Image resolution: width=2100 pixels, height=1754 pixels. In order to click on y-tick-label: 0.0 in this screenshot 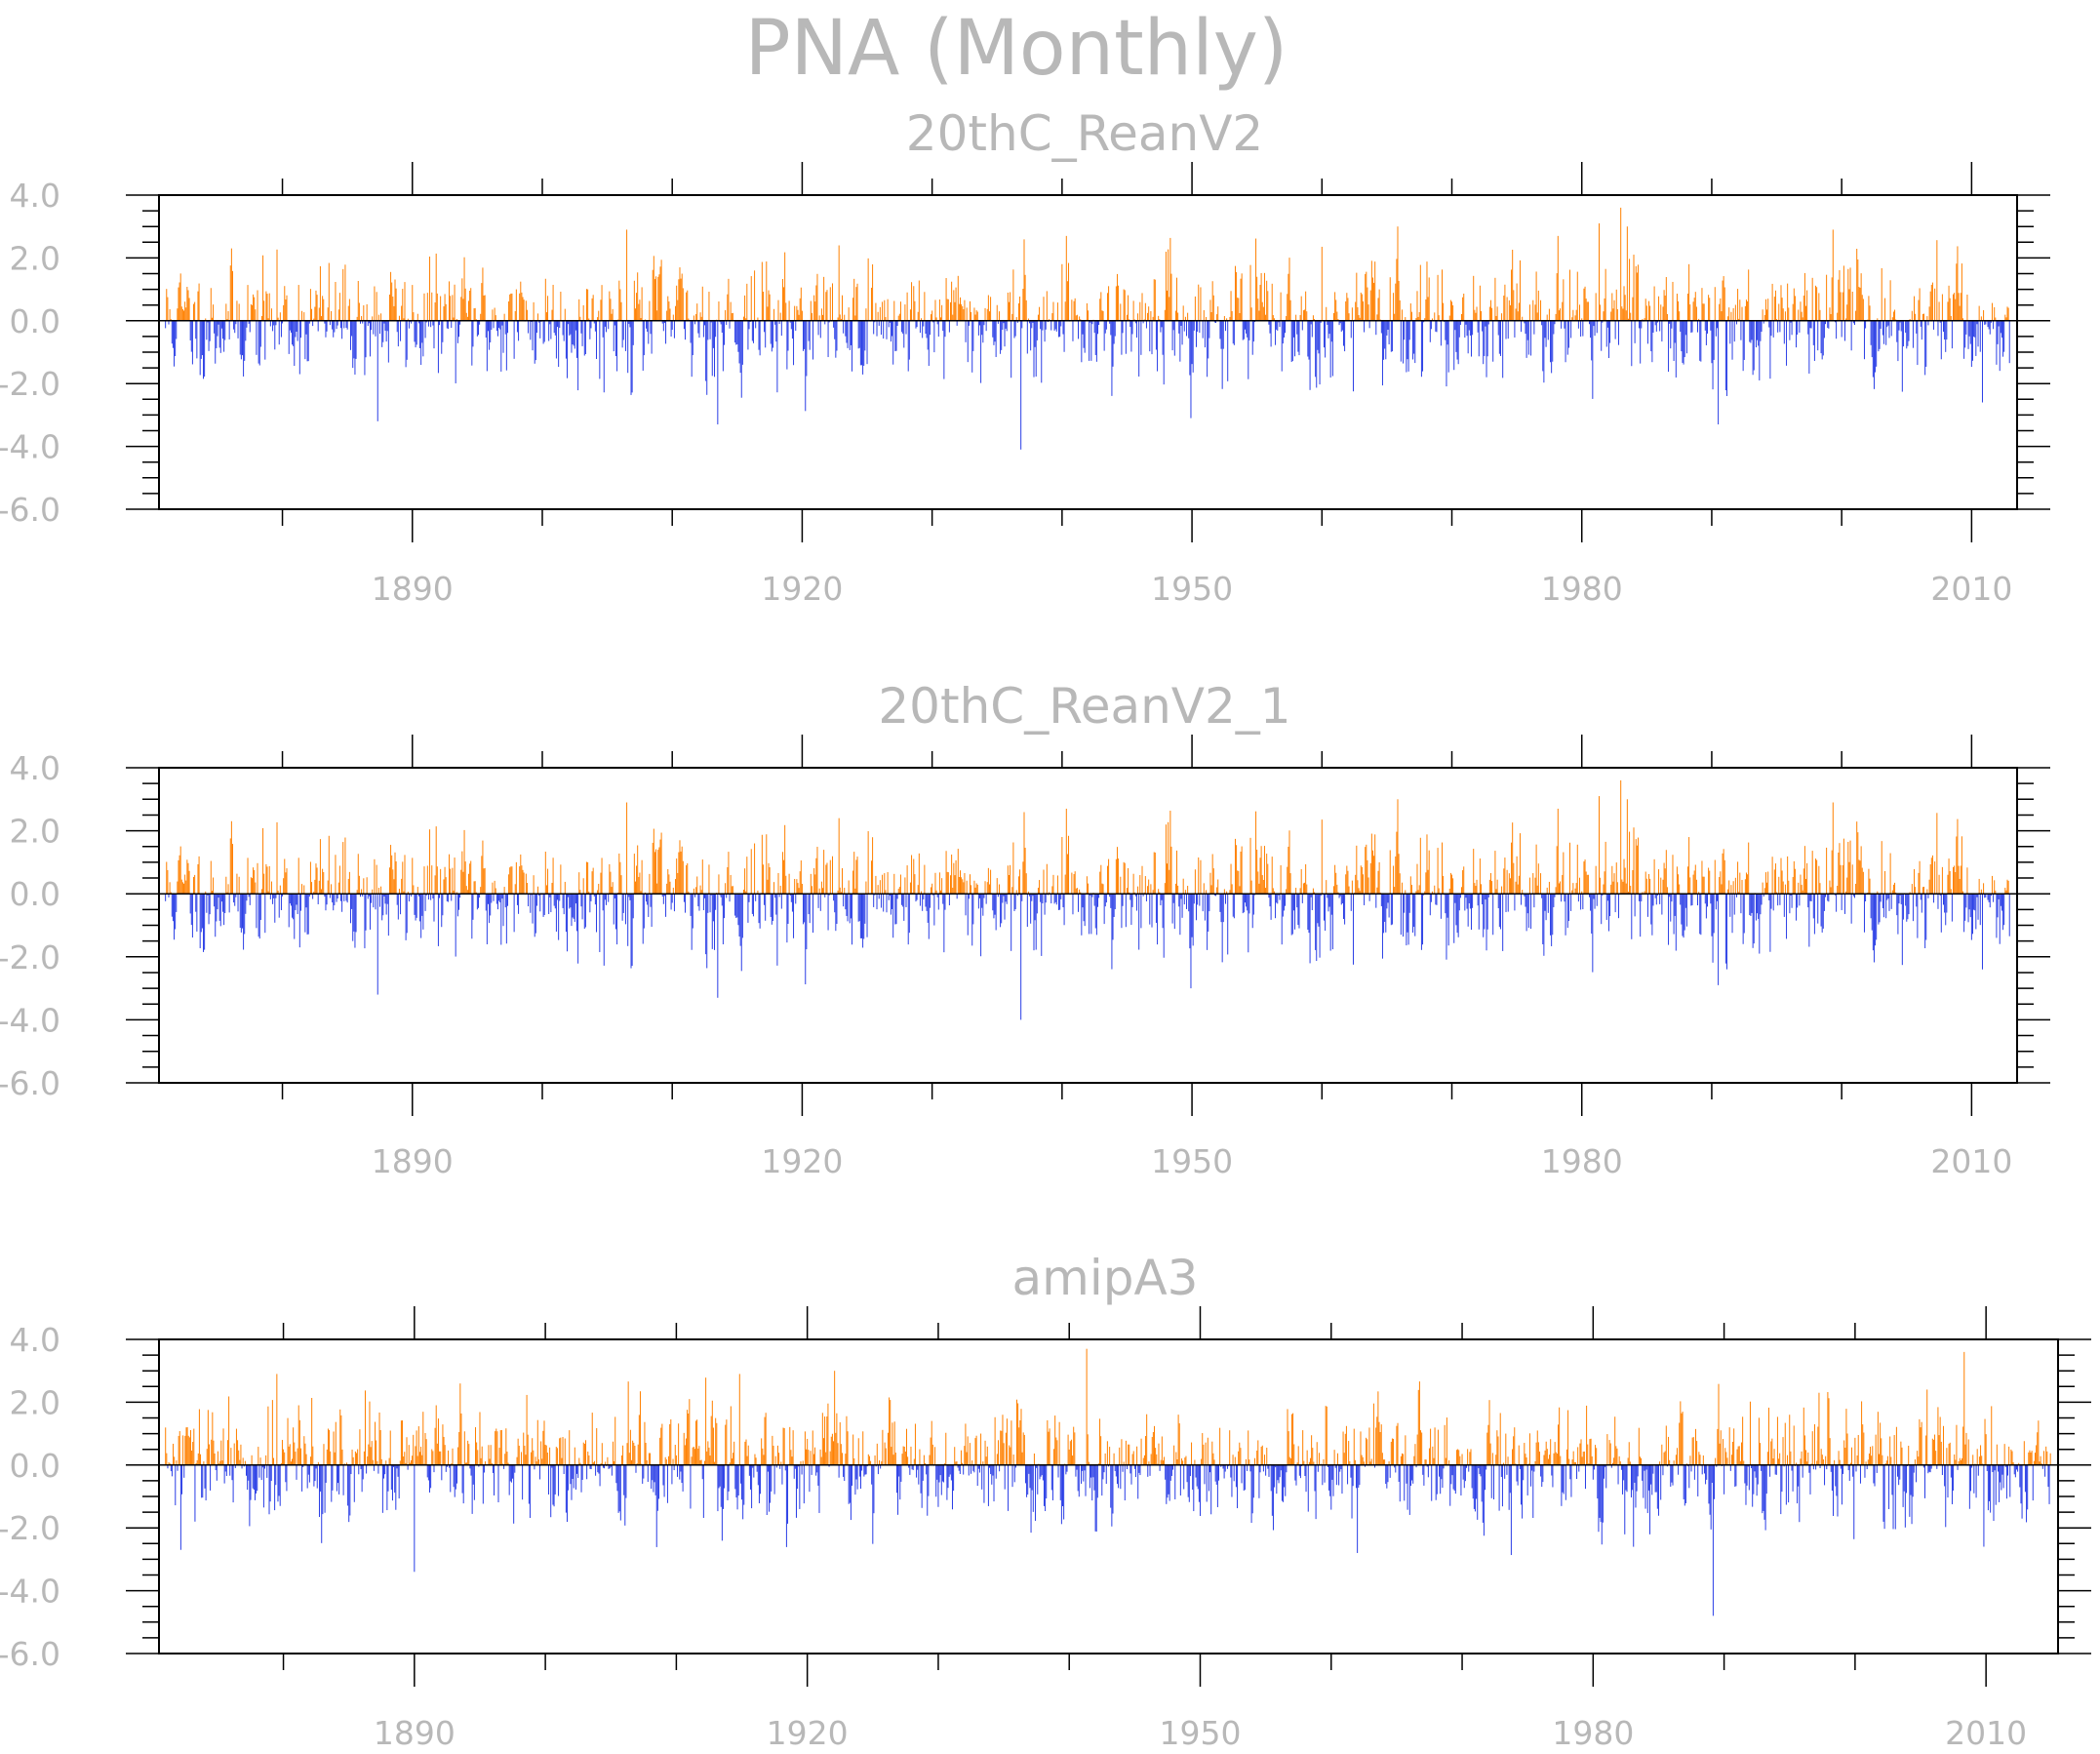, I will do `click(35, 321)`.